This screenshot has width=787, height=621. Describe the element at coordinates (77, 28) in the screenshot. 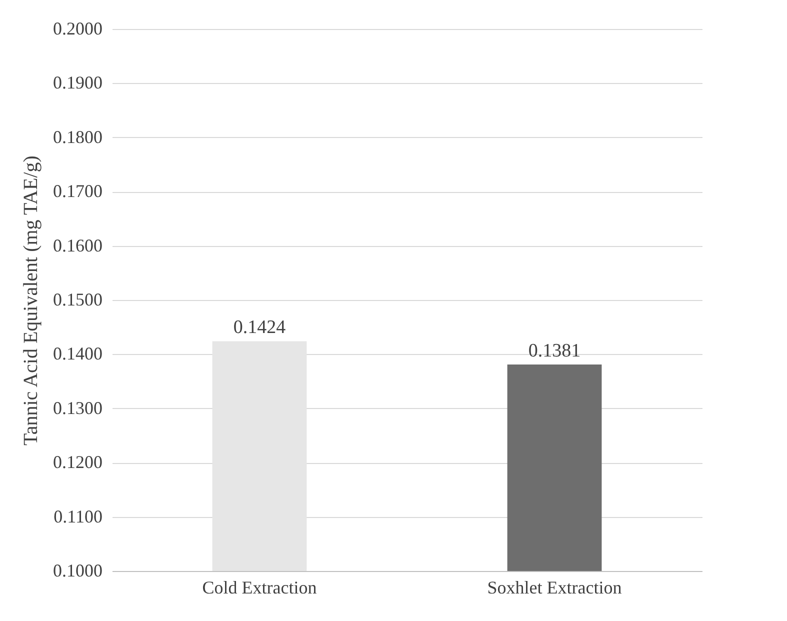

I see `y-tick-label: 0.2000` at that location.